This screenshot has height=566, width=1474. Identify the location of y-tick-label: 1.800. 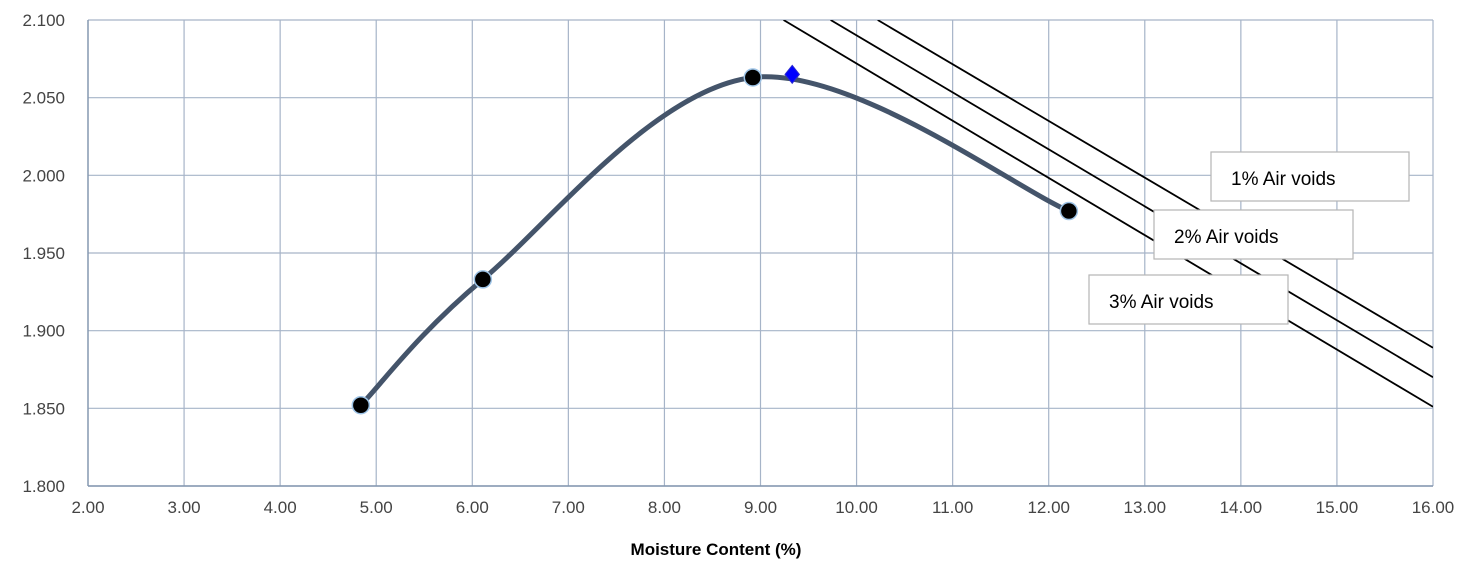
(43, 486).